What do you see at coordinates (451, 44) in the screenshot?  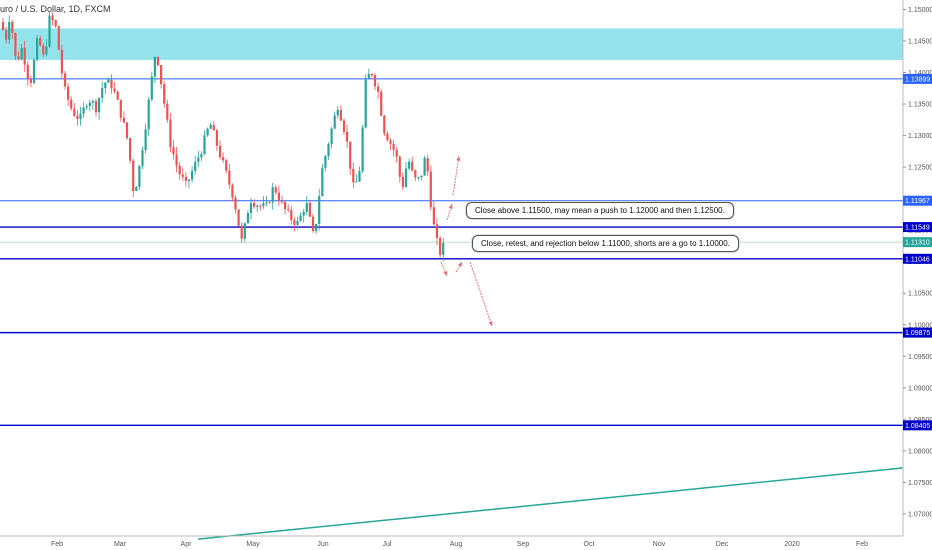 I see `supply-zone` at bounding box center [451, 44].